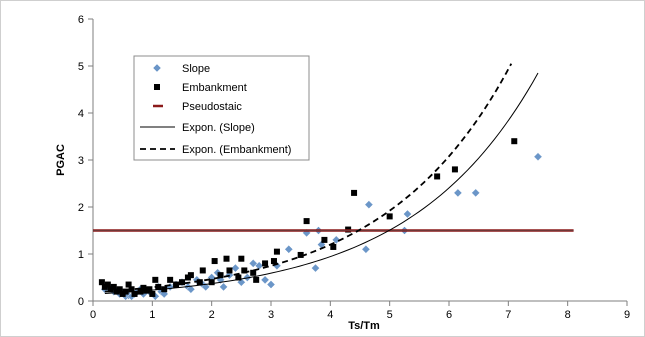  I want to click on x-tick-label: 2, so click(212, 315).